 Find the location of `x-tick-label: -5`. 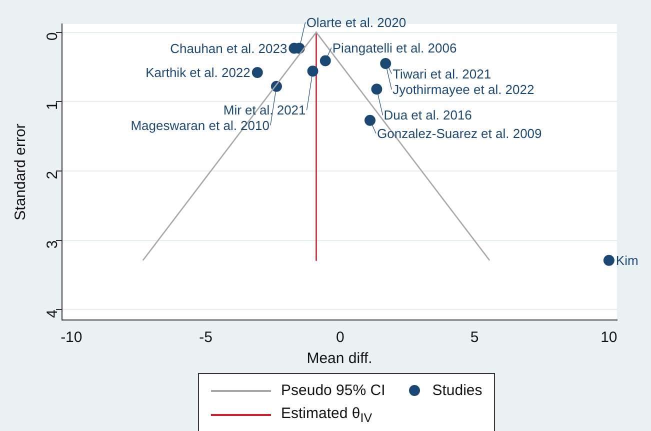

x-tick-label: -5 is located at coordinates (205, 337).